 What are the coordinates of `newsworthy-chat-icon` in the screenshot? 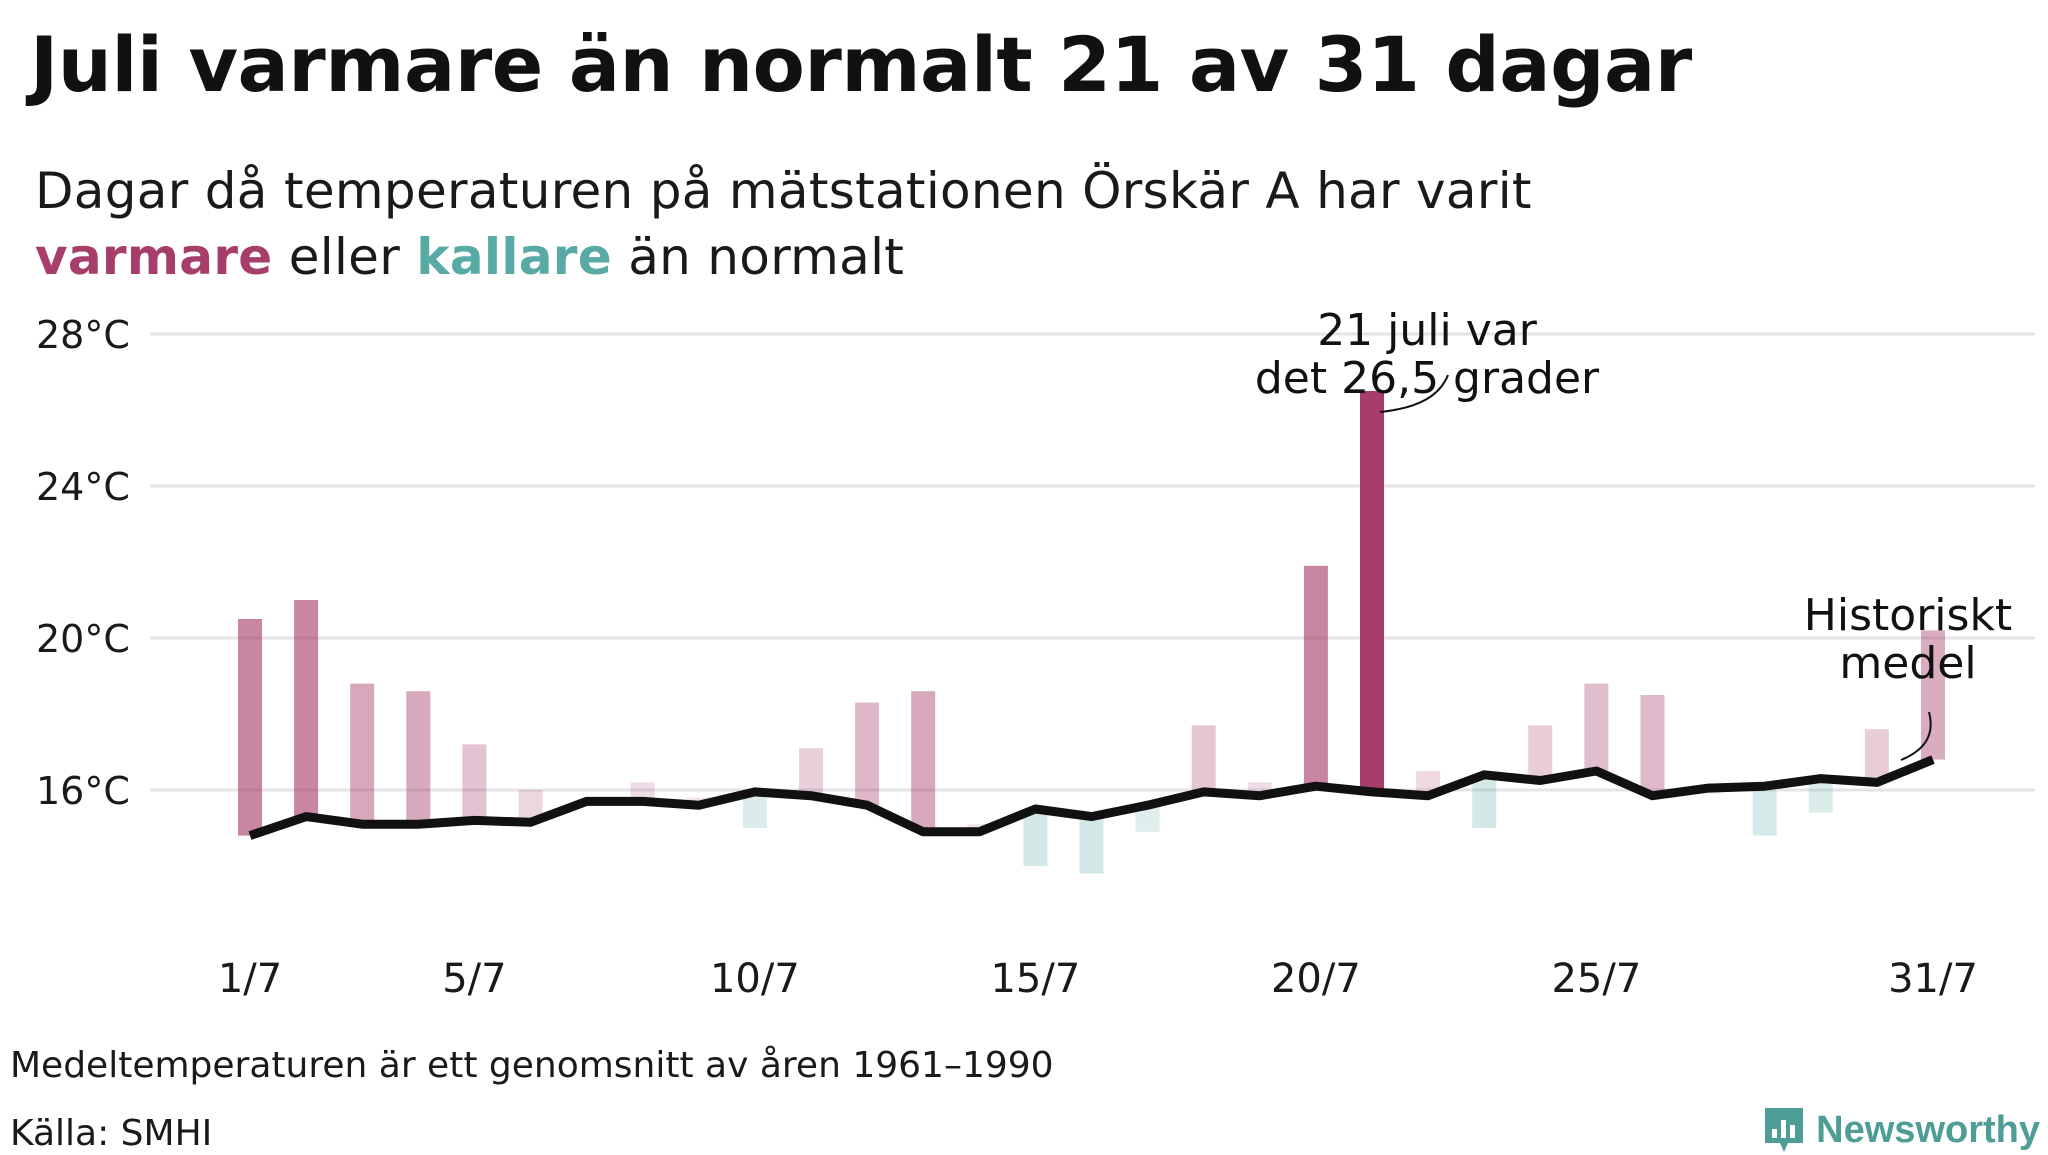 It's located at (1784, 1130).